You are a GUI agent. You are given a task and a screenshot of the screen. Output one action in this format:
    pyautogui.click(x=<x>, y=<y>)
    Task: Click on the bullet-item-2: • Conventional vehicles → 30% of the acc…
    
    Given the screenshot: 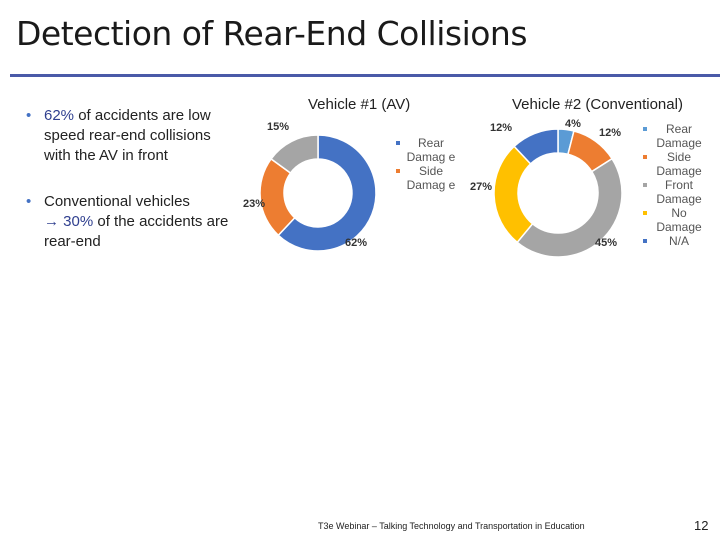 What is the action you would take?
    pyautogui.click(x=129, y=222)
    